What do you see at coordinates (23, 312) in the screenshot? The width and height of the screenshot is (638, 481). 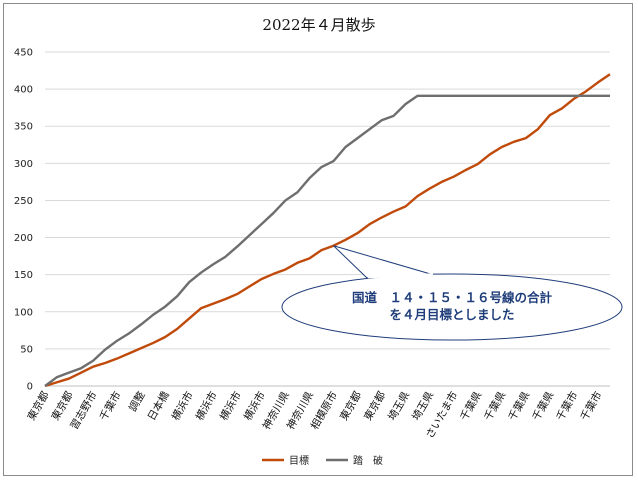 I see `y-tick-label: 100` at bounding box center [23, 312].